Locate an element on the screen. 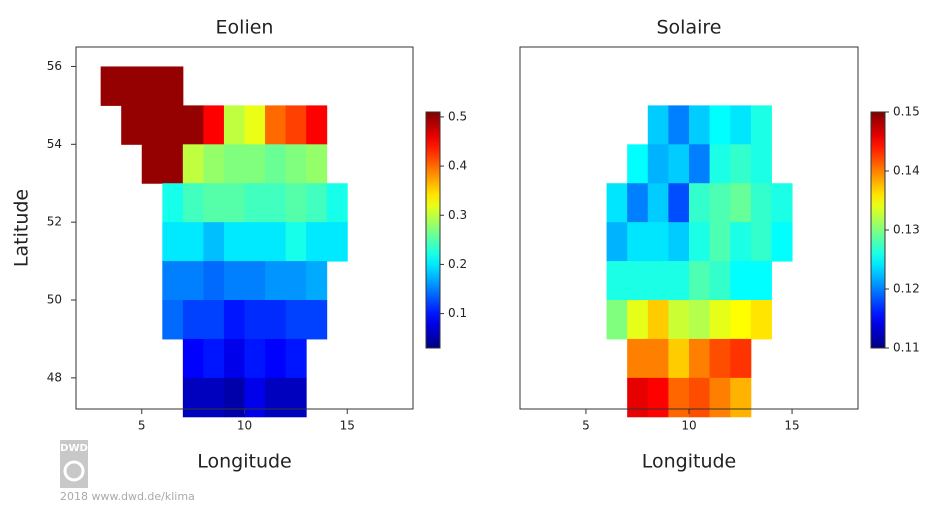 This screenshot has height=518, width=944. y-tick-label: 48 is located at coordinates (54, 377).